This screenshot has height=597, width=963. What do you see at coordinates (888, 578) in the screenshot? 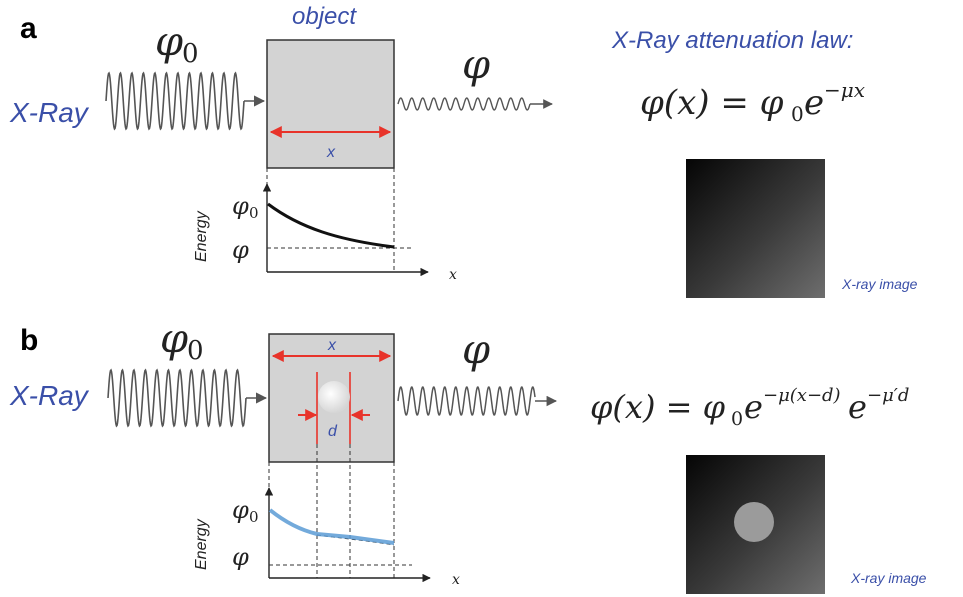
I see `image-caption-b: X-ray image` at bounding box center [888, 578].